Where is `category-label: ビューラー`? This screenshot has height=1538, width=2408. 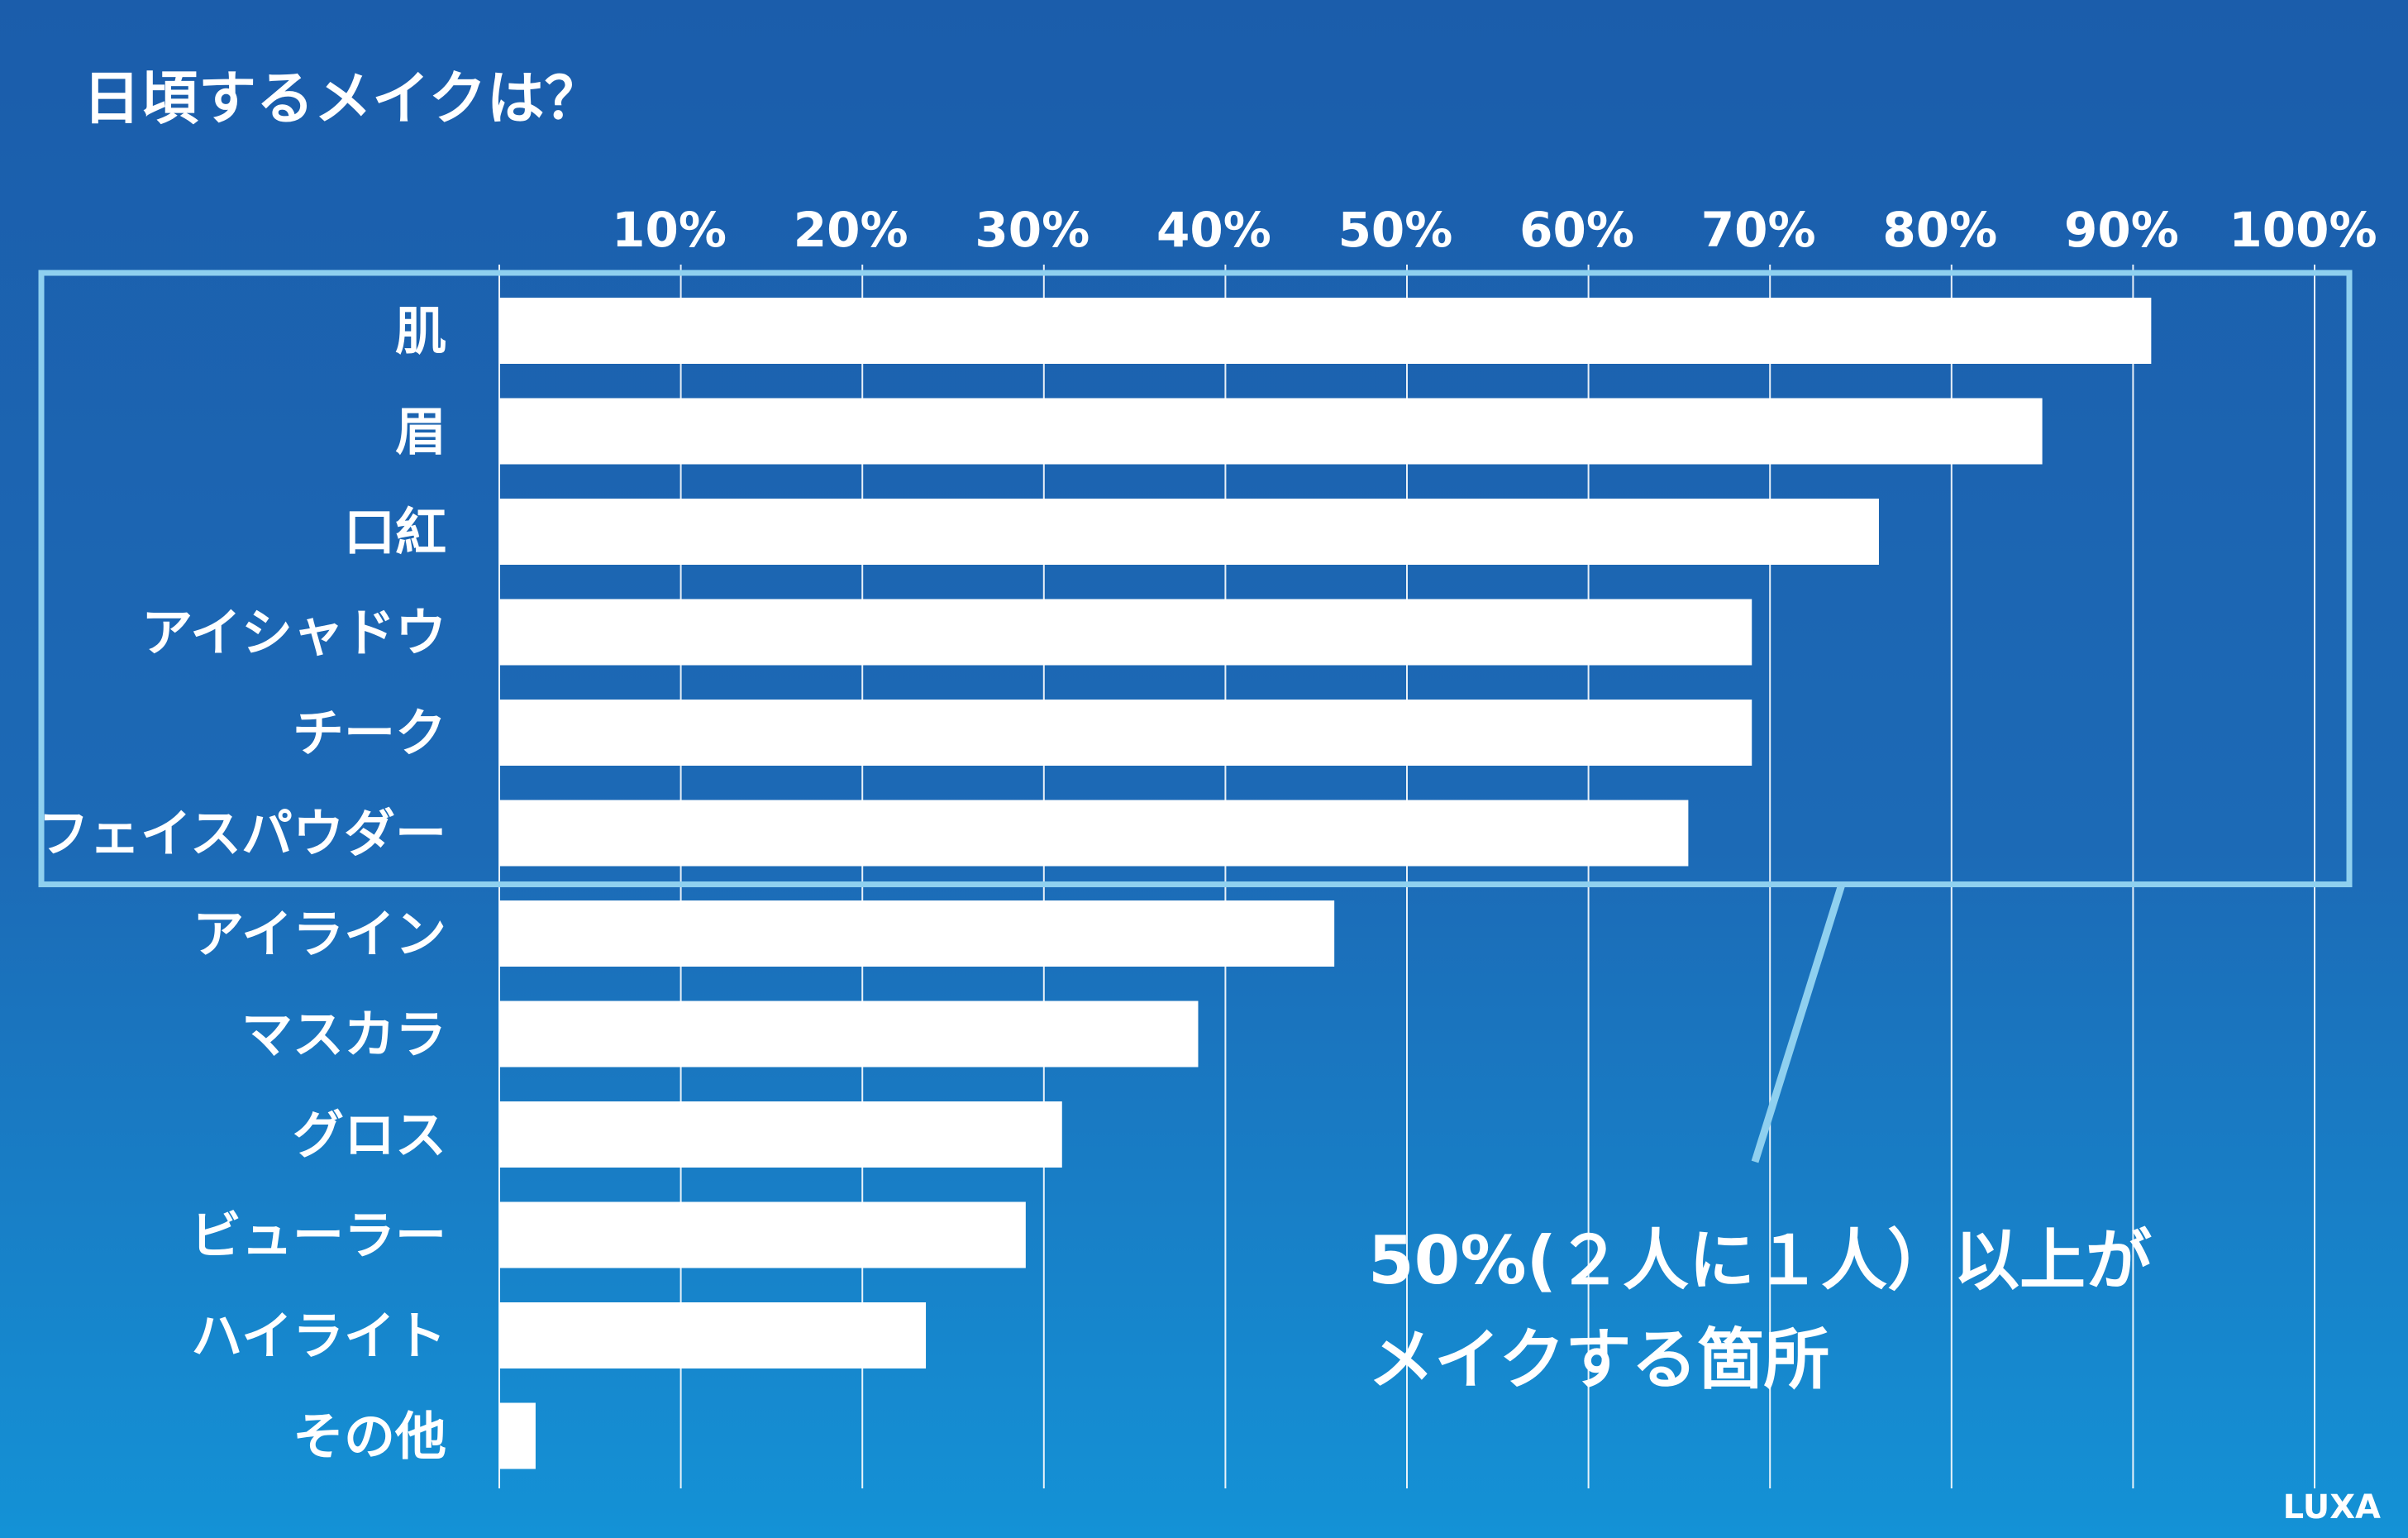
category-label: ビューラー is located at coordinates (318, 1236).